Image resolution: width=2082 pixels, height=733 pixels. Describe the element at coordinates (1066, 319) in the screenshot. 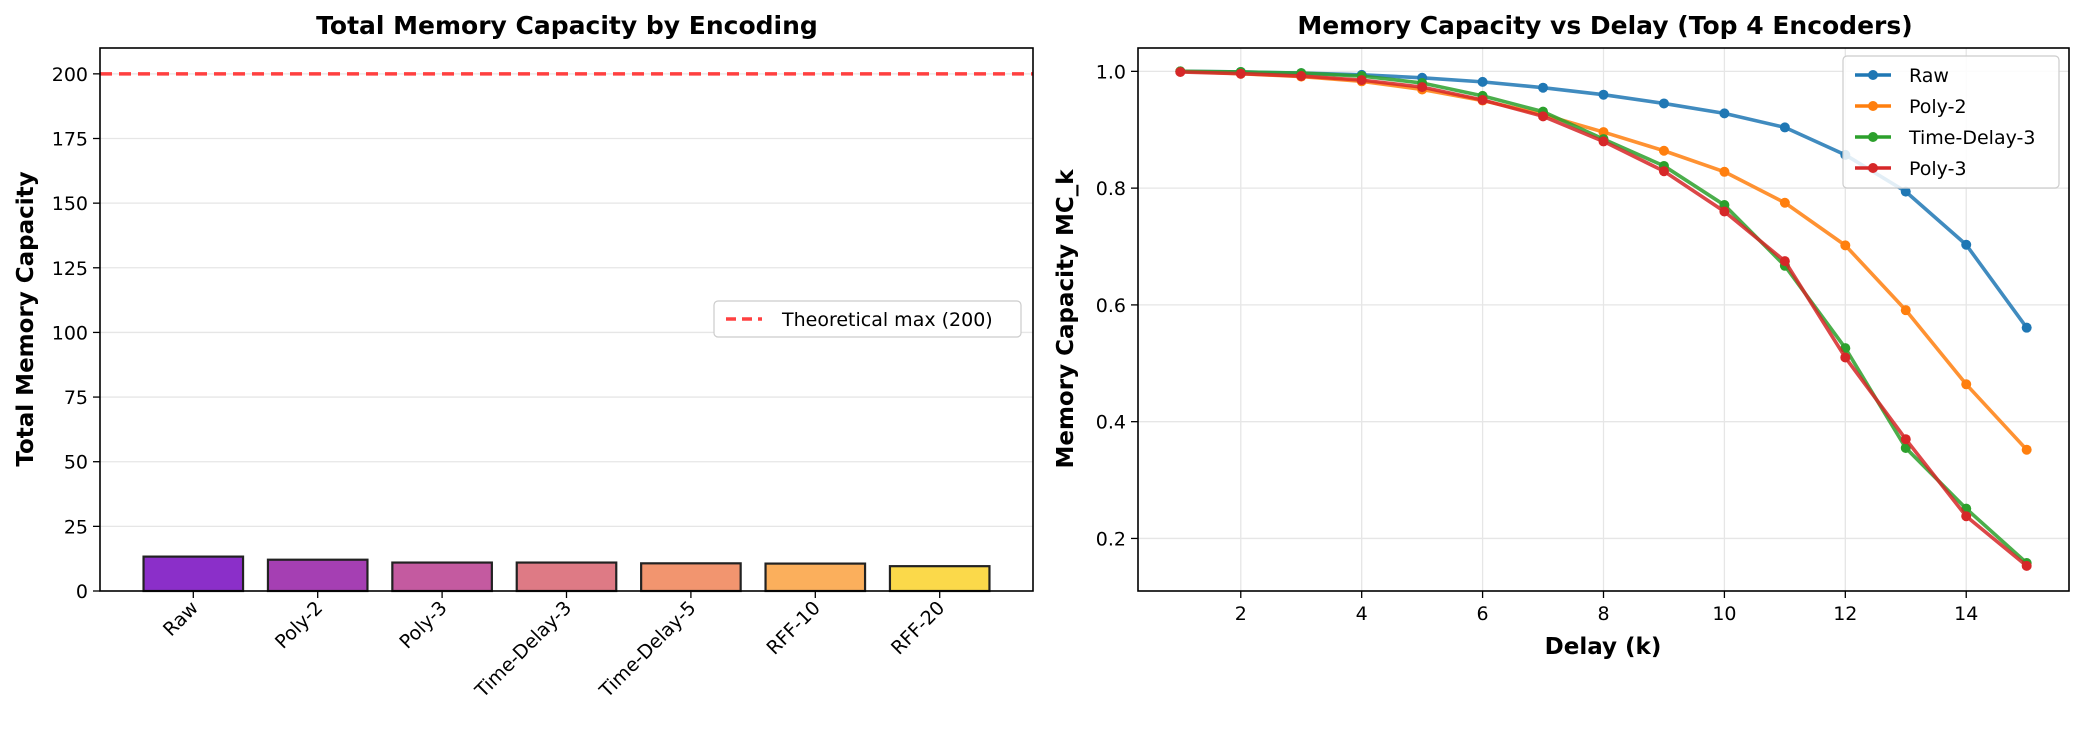

I see `right-y-axis-label: Memory Capacity MC_k` at that location.